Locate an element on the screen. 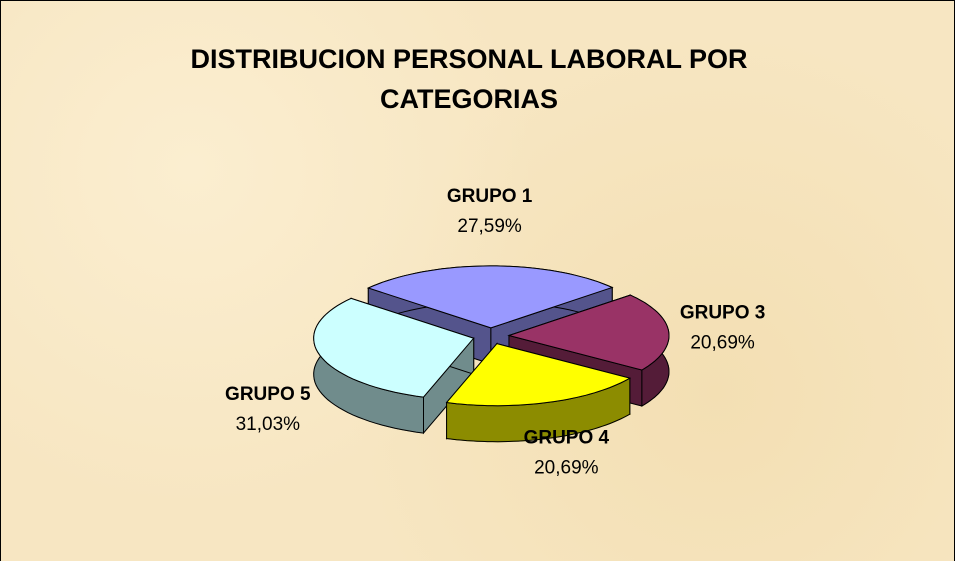 The height and width of the screenshot is (562, 958). category-label: GRUPO 1 is located at coordinates (490, 196).